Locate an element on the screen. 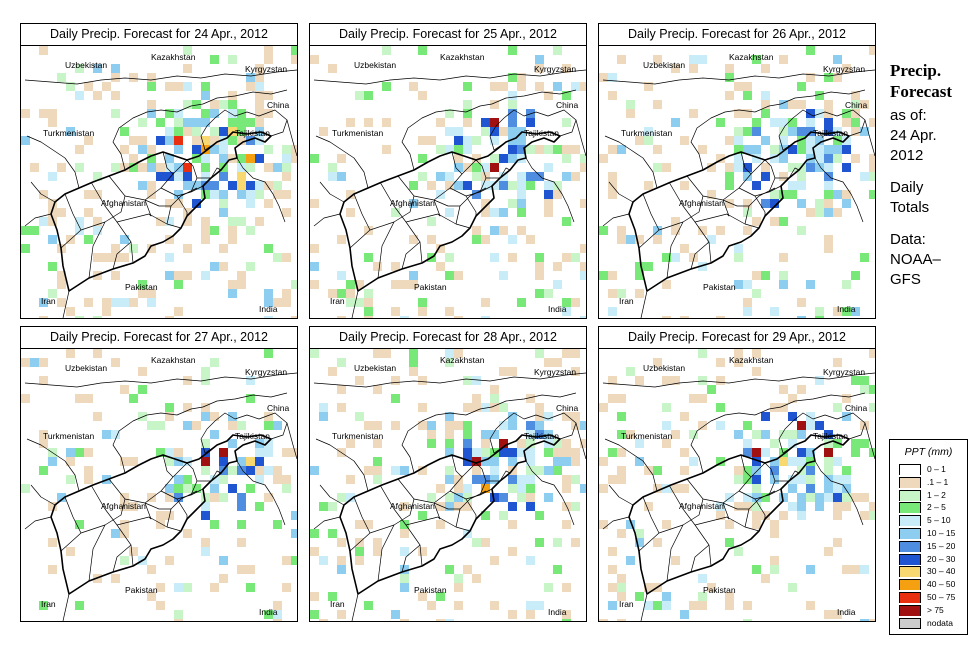  legend-label: 20 – 30 is located at coordinates (941, 558).